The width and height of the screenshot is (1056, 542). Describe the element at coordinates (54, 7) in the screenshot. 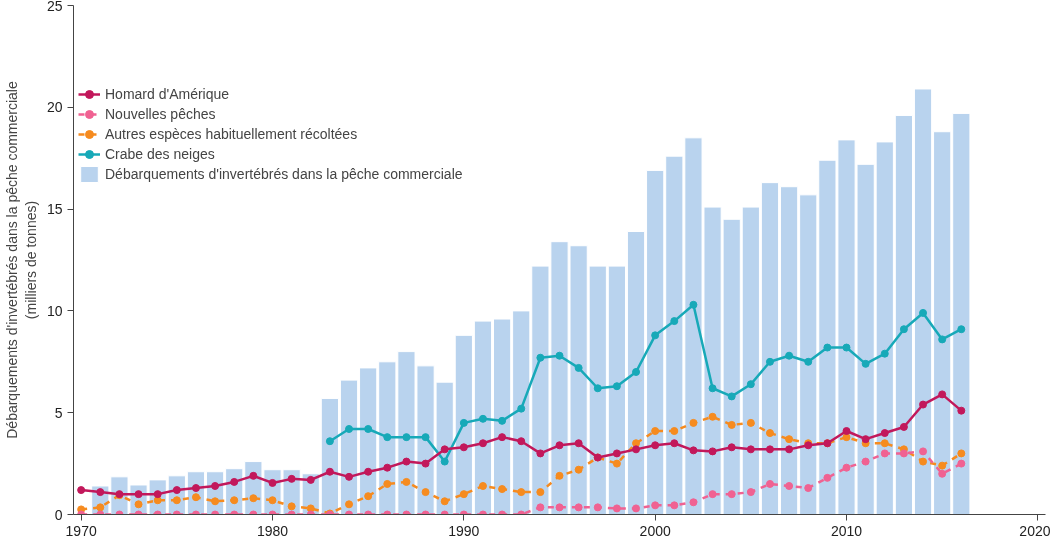

I see `y-tick-label: 25` at that location.